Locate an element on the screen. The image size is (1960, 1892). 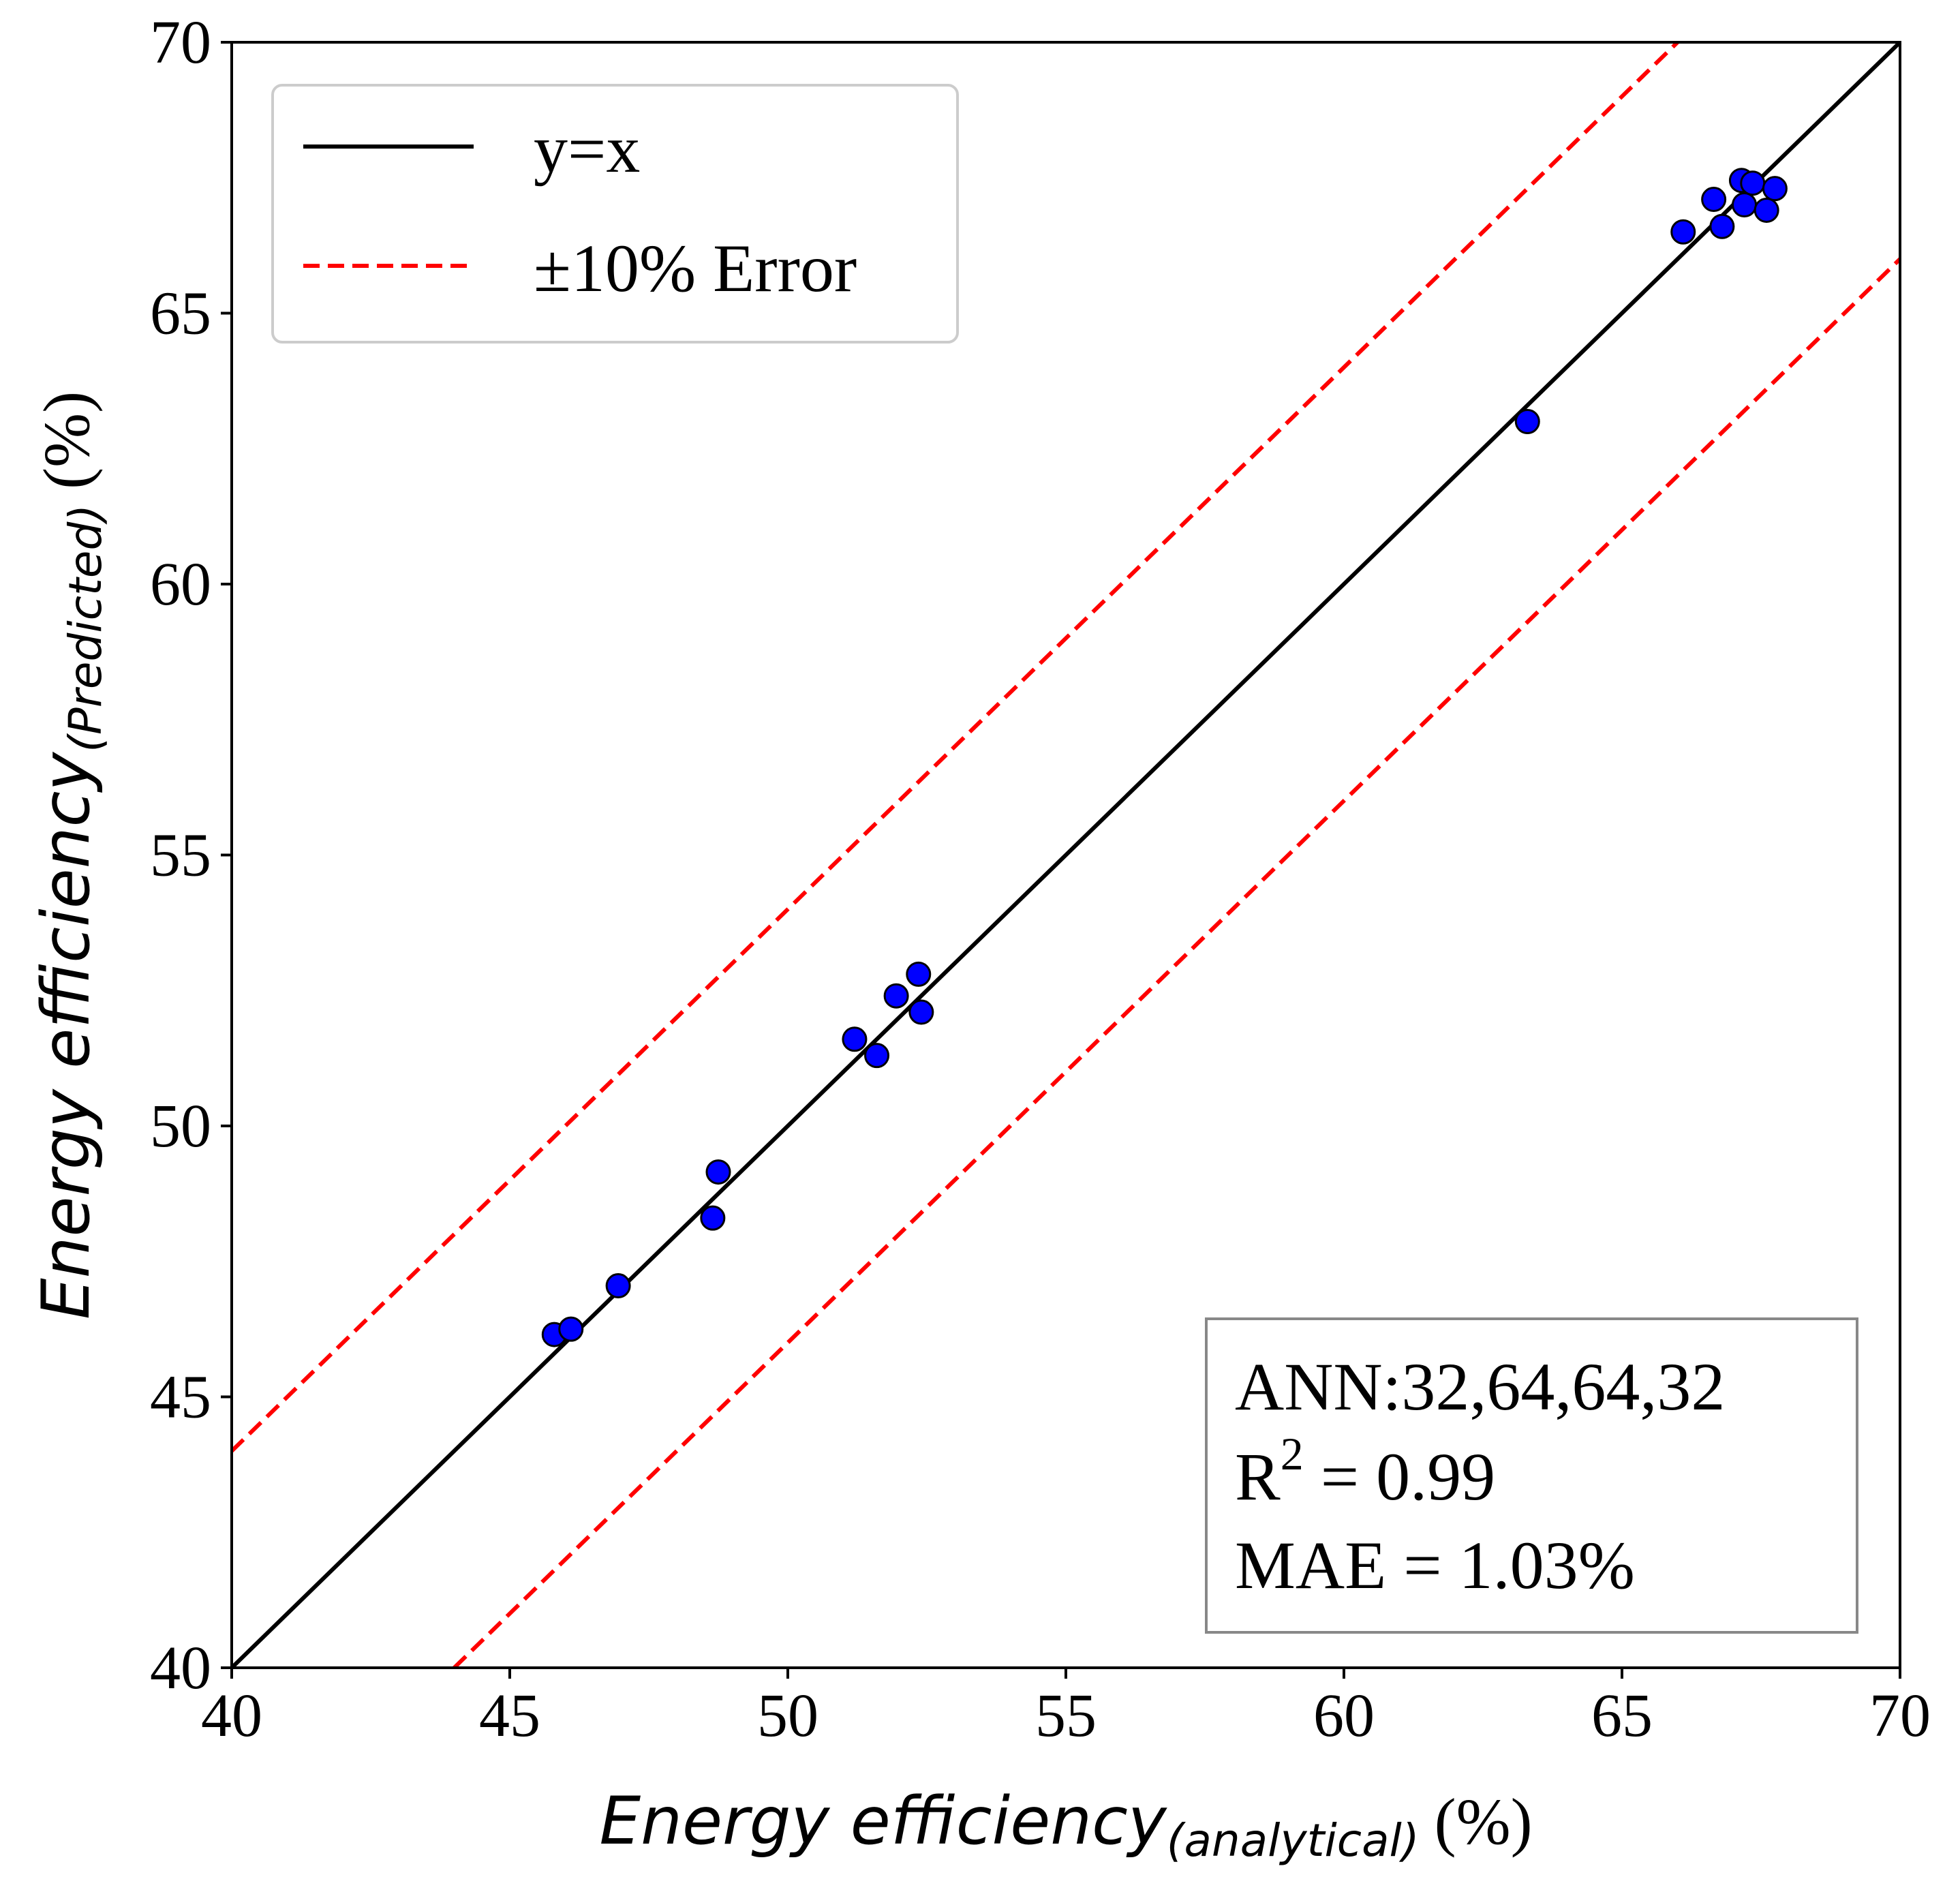
y-tick-label: 70 is located at coordinates (180, 42).